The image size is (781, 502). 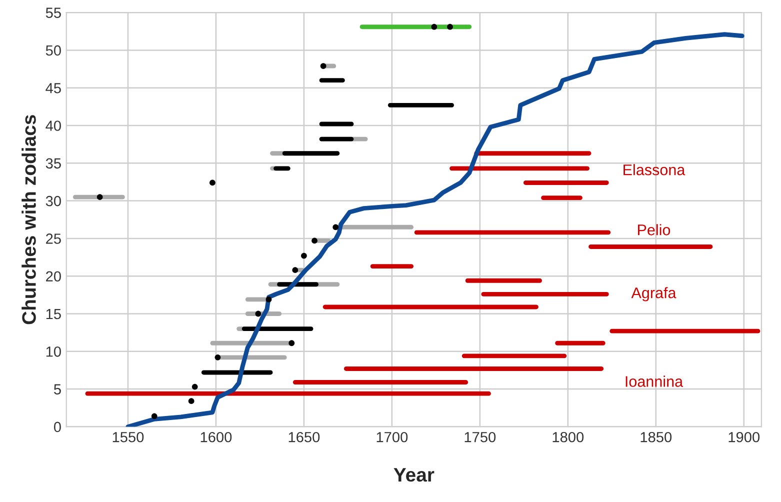 What do you see at coordinates (29, 219) in the screenshot?
I see `y-axis-title: Churches with zodiacs` at bounding box center [29, 219].